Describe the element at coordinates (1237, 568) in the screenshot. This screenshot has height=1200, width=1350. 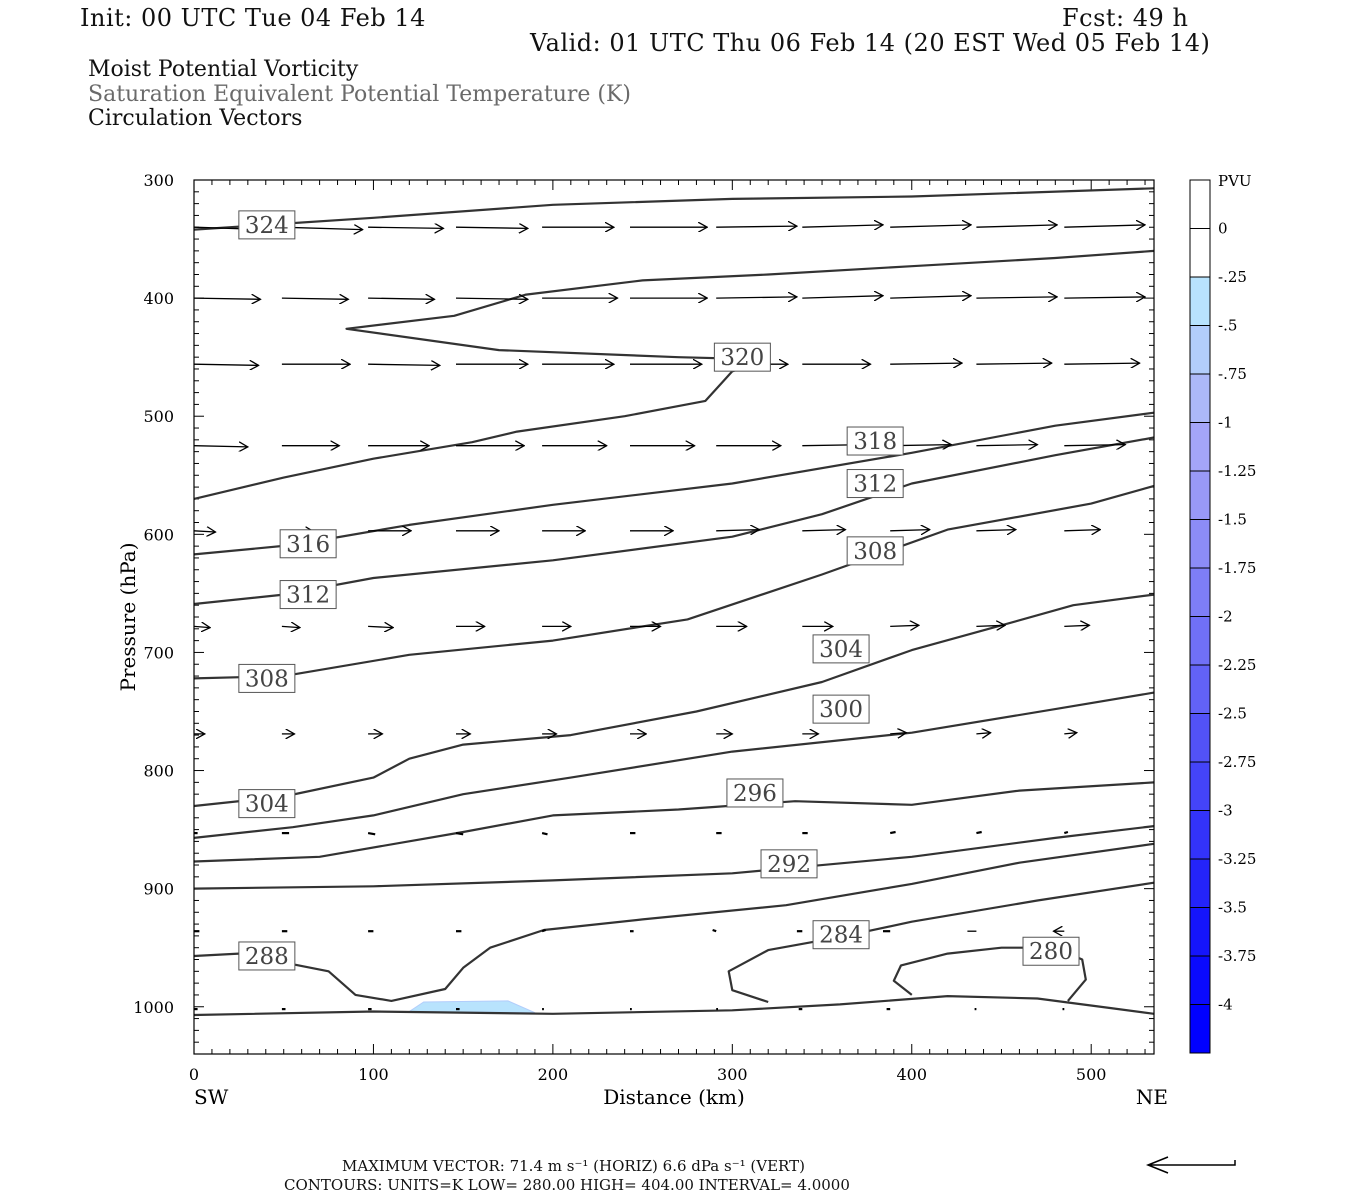
I see `colorbar-label: -1.75` at that location.